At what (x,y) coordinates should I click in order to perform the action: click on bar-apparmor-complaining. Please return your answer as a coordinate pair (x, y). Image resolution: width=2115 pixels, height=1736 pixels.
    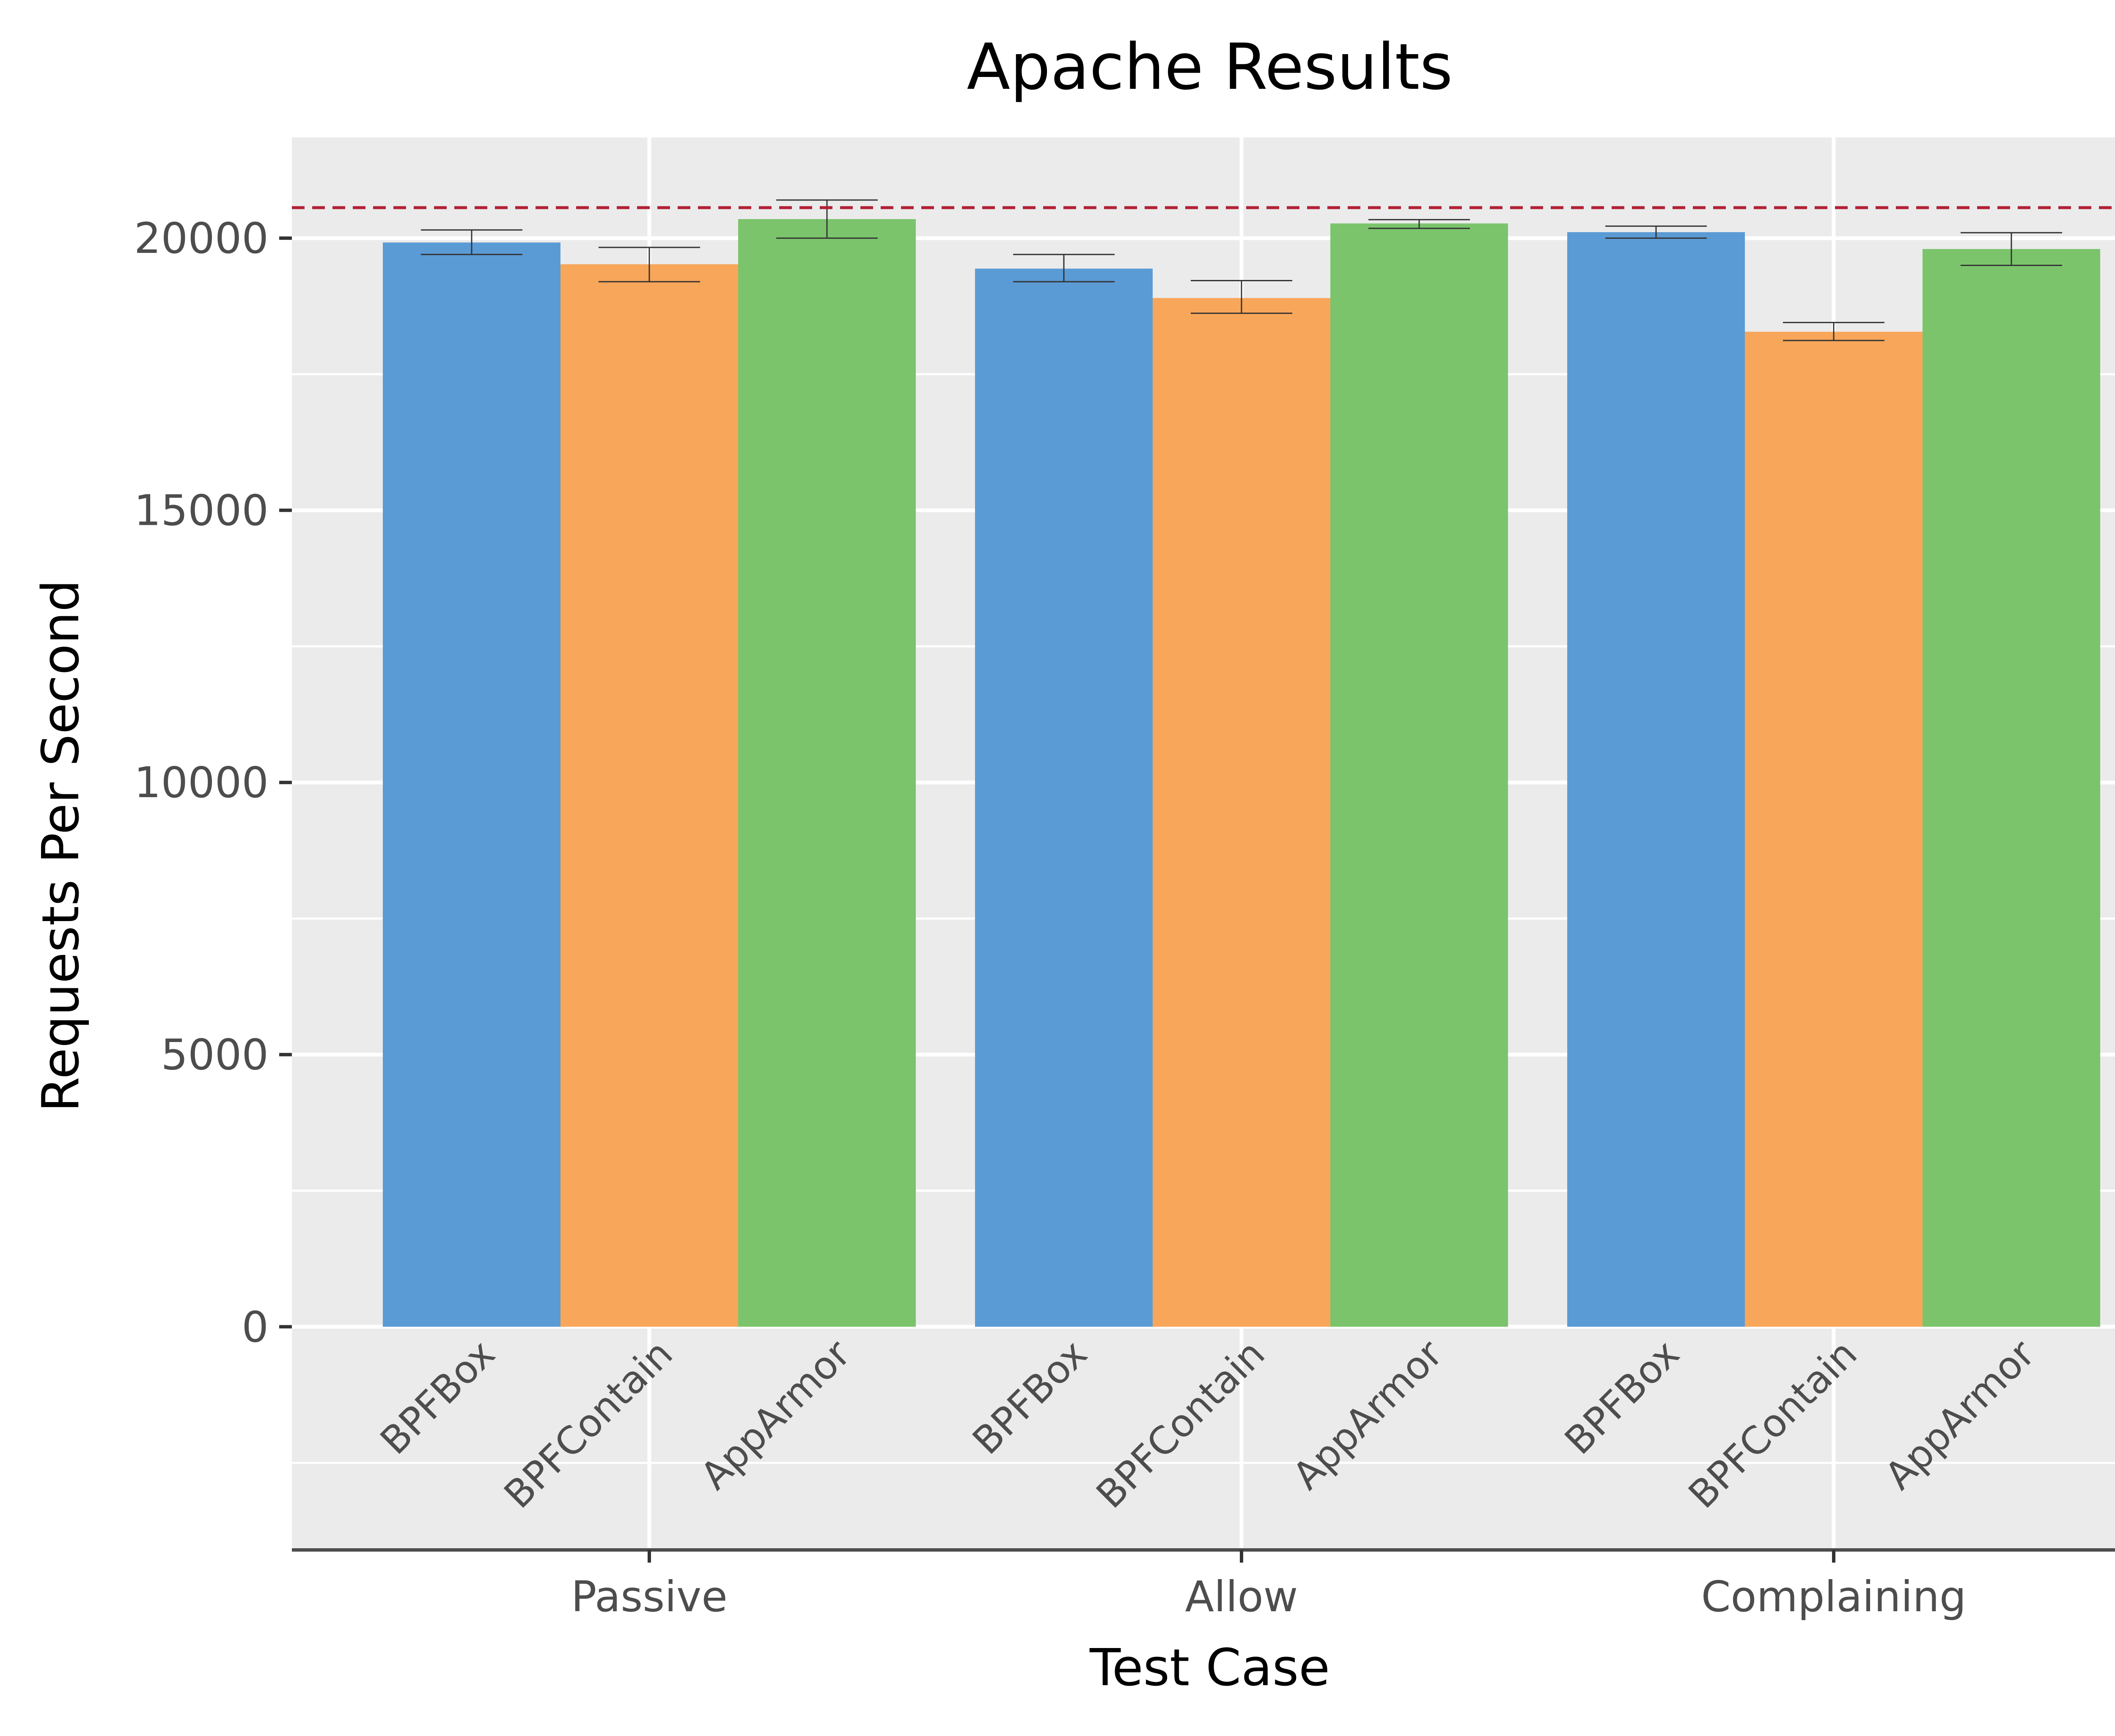
    Looking at the image, I should click on (2011, 788).